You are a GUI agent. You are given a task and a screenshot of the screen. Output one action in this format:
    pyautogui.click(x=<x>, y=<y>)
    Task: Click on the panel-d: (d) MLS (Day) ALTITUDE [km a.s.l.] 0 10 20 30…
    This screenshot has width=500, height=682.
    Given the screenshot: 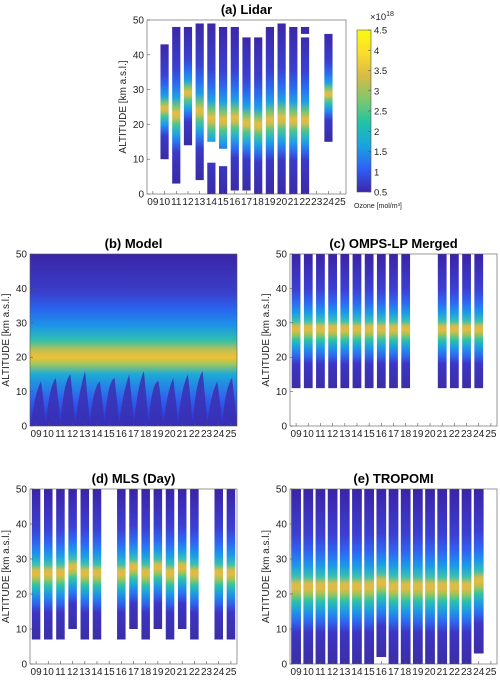 What is the action you would take?
    pyautogui.click(x=119, y=574)
    